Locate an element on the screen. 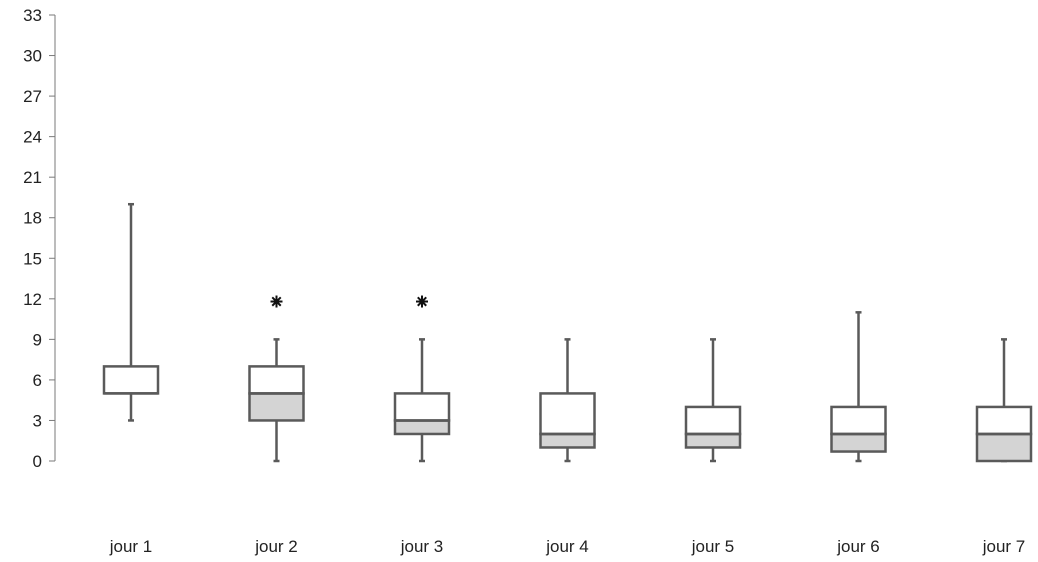 The image size is (1038, 562). y-tick-label: 0 is located at coordinates (37, 461).